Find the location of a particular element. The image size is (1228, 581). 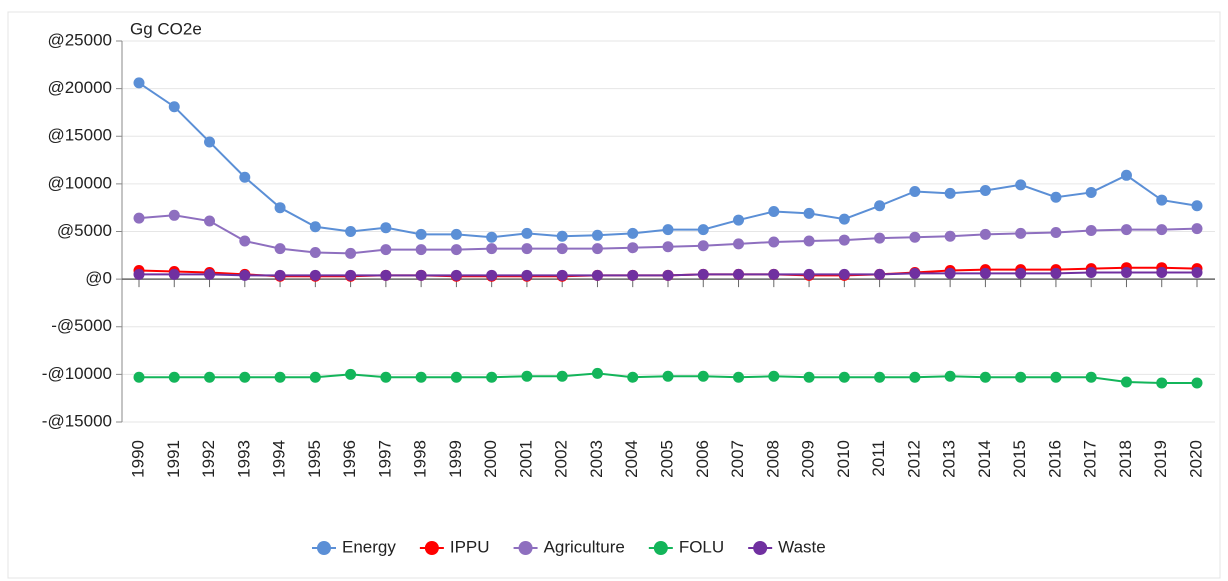

y-tick-label: -@5000 is located at coordinates (81, 325).